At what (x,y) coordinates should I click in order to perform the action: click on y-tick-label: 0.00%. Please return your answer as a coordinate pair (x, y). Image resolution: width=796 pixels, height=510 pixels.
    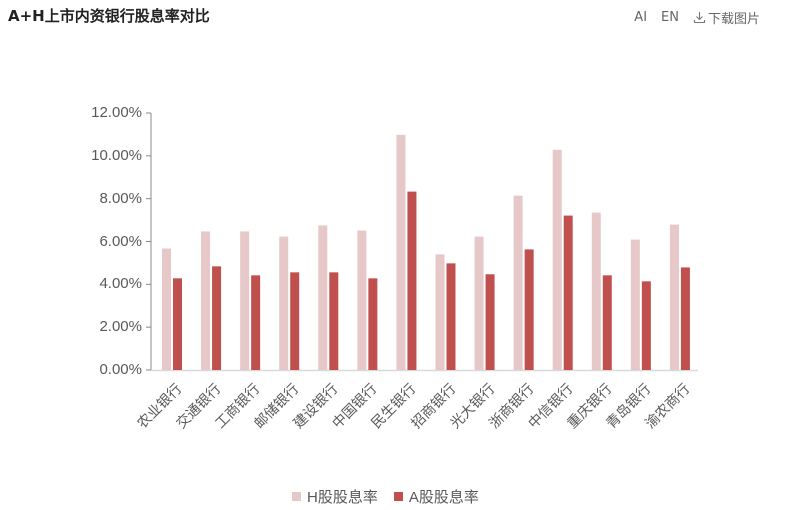
    Looking at the image, I should click on (120, 369).